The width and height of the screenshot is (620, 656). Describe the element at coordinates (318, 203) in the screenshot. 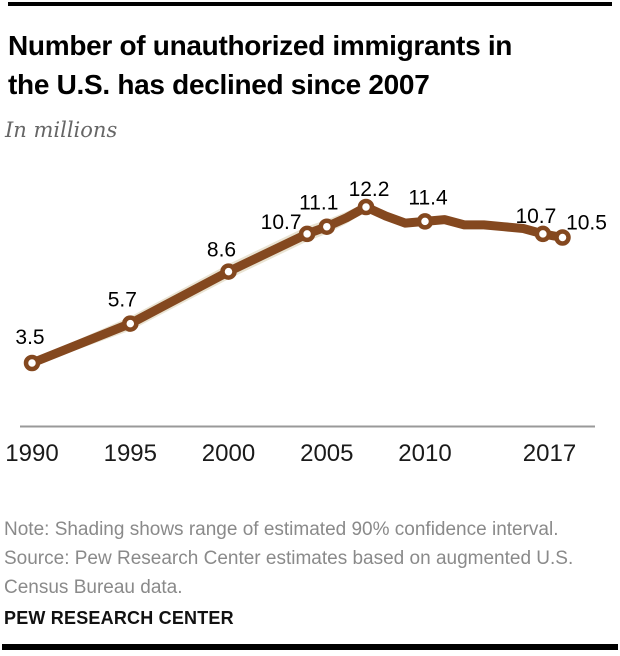

I see `data-point-label: 11.1` at that location.